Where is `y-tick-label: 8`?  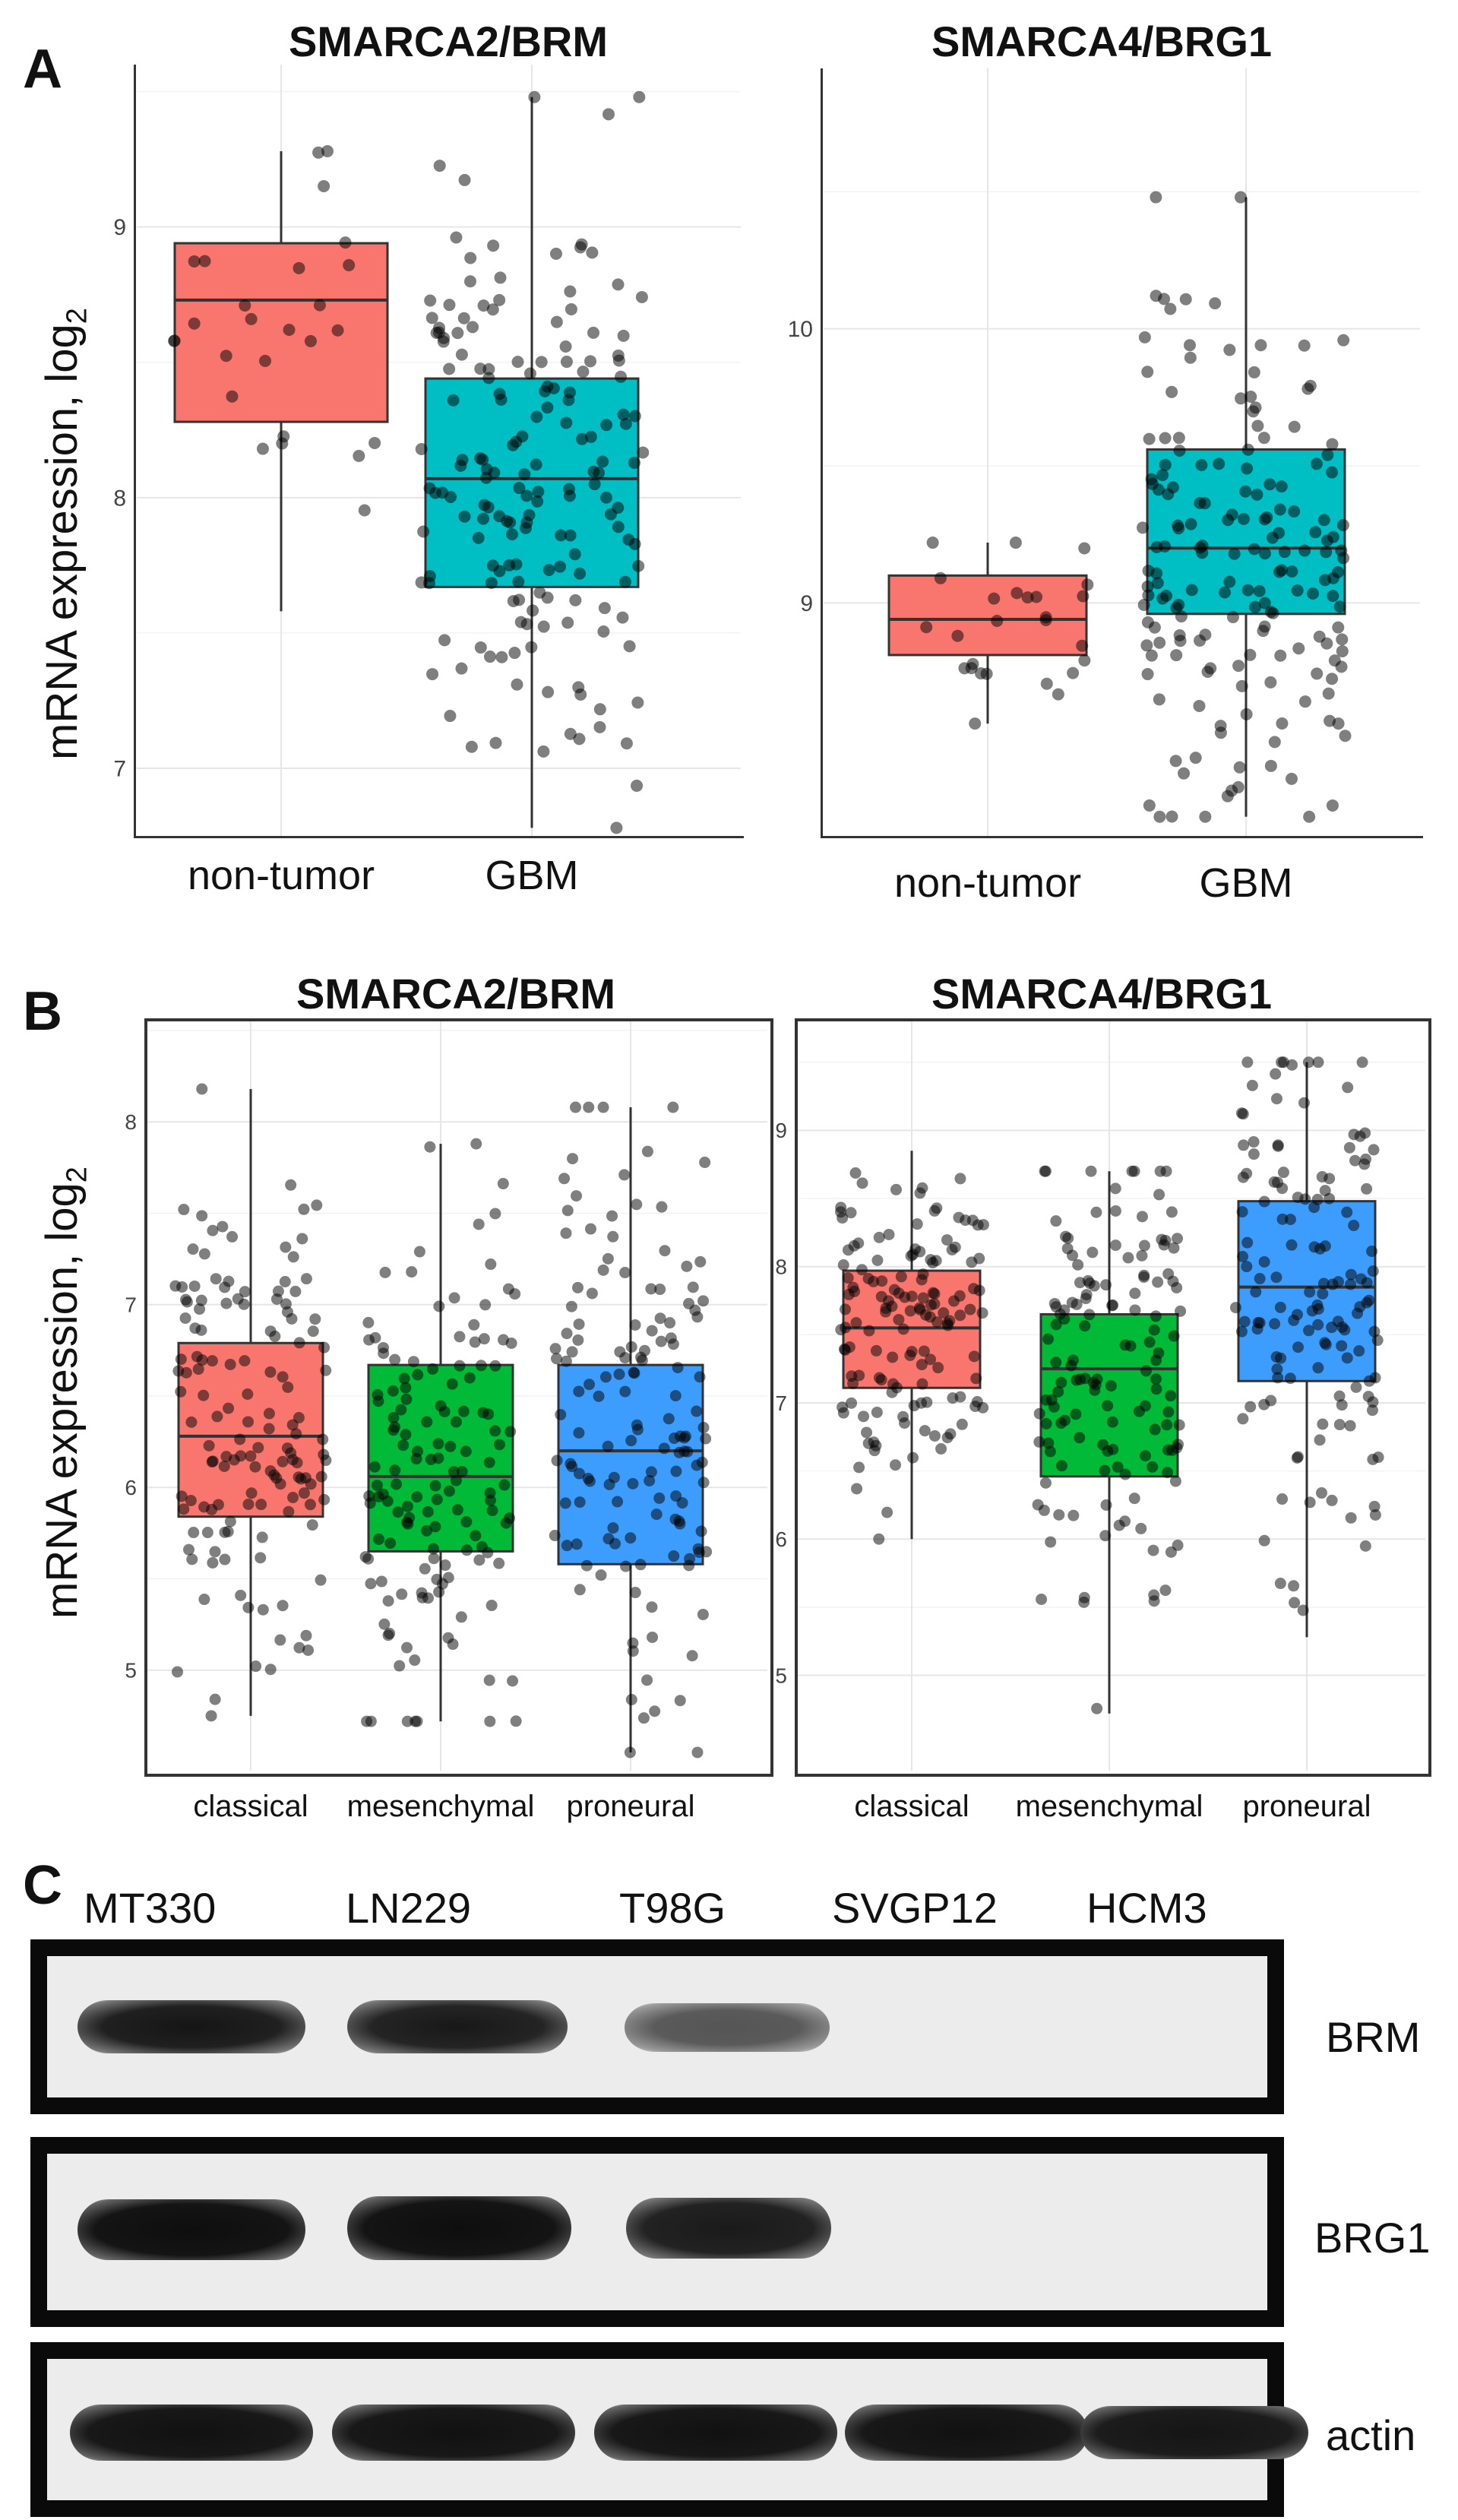 y-tick-label: 8 is located at coordinates (131, 1122).